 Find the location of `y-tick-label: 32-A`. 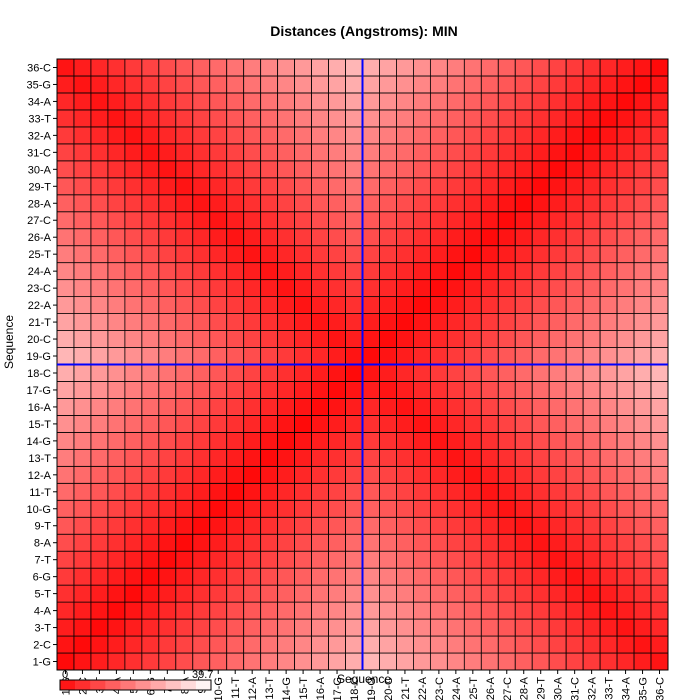

y-tick-label: 32-A is located at coordinates (40, 136).